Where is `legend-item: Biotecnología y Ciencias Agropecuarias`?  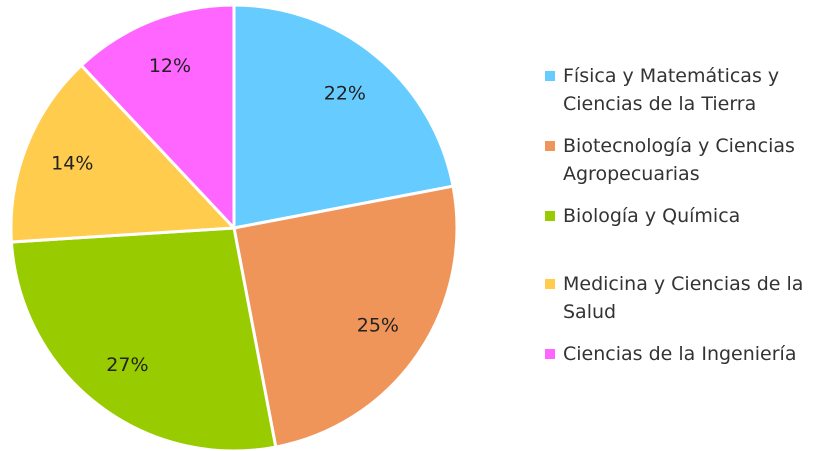
legend-item: Biotecnología y Ciencias Agropecuarias is located at coordinates (687, 160).